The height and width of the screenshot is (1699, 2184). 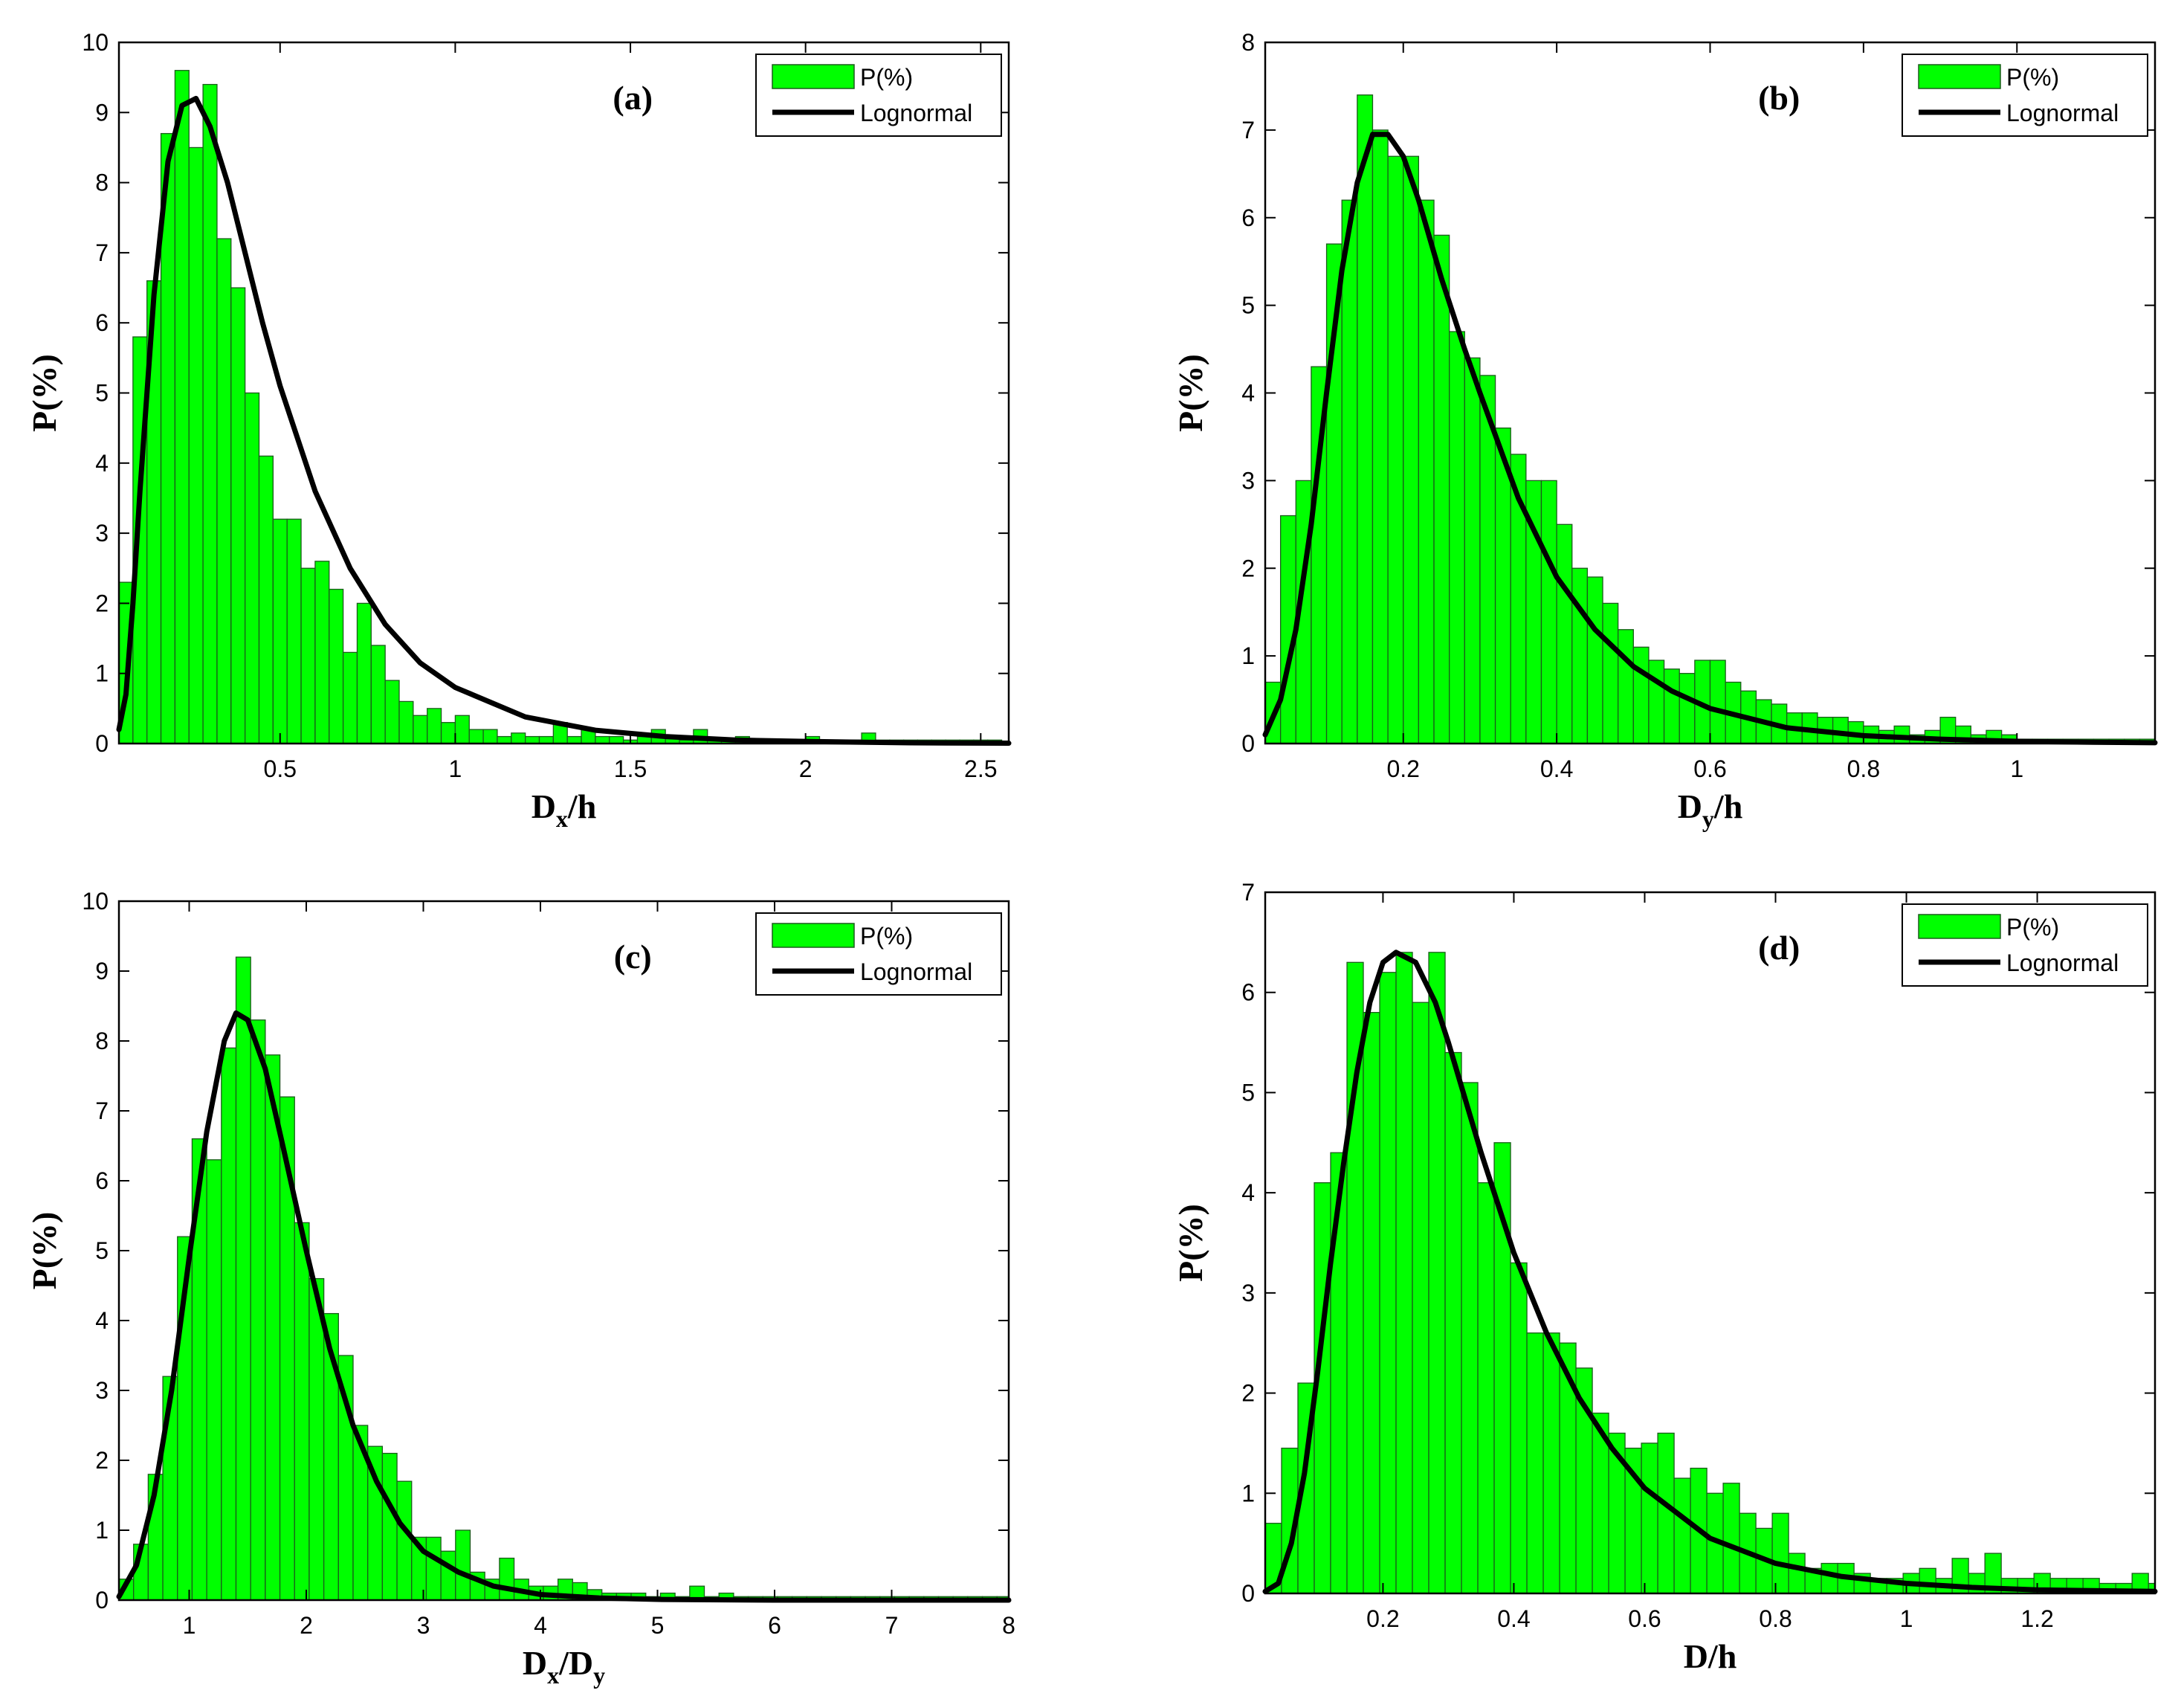 What do you see at coordinates (1728, 806) in the screenshot?
I see `x-axis-title-part: /h` at bounding box center [1728, 806].